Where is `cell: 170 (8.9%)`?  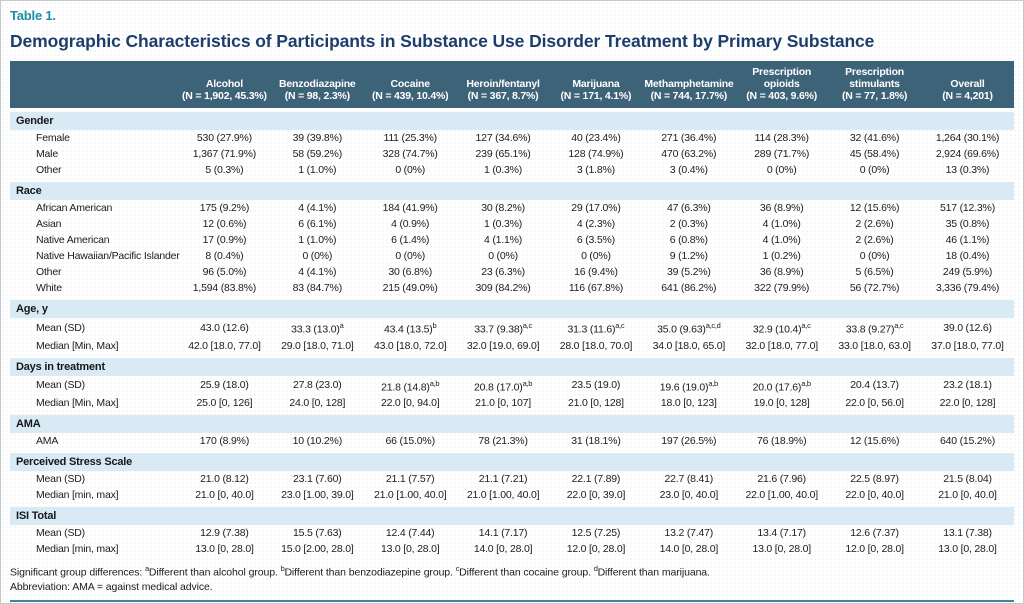 cell: 170 (8.9%) is located at coordinates (224, 441).